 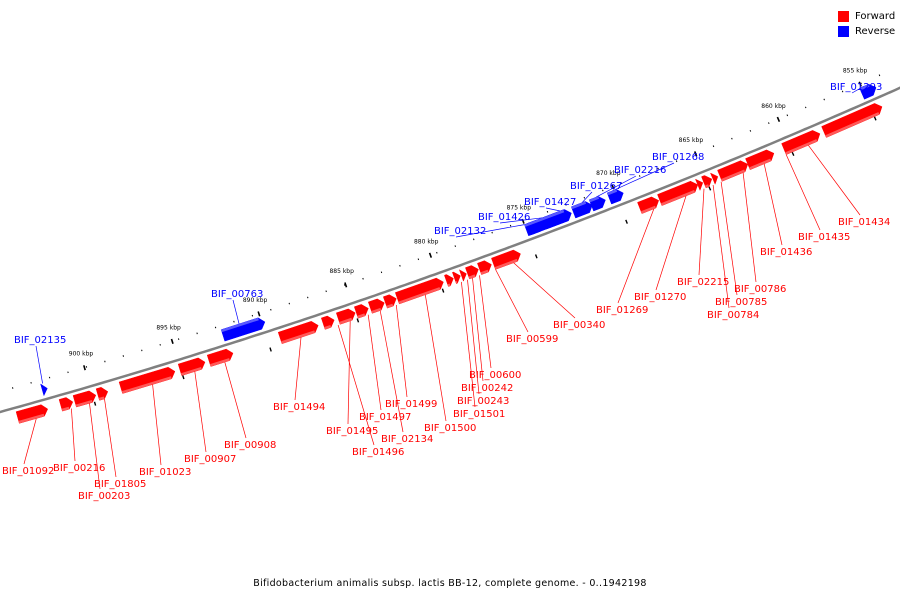 I want to click on gene-label: BIF_00600, so click(x=495, y=375).